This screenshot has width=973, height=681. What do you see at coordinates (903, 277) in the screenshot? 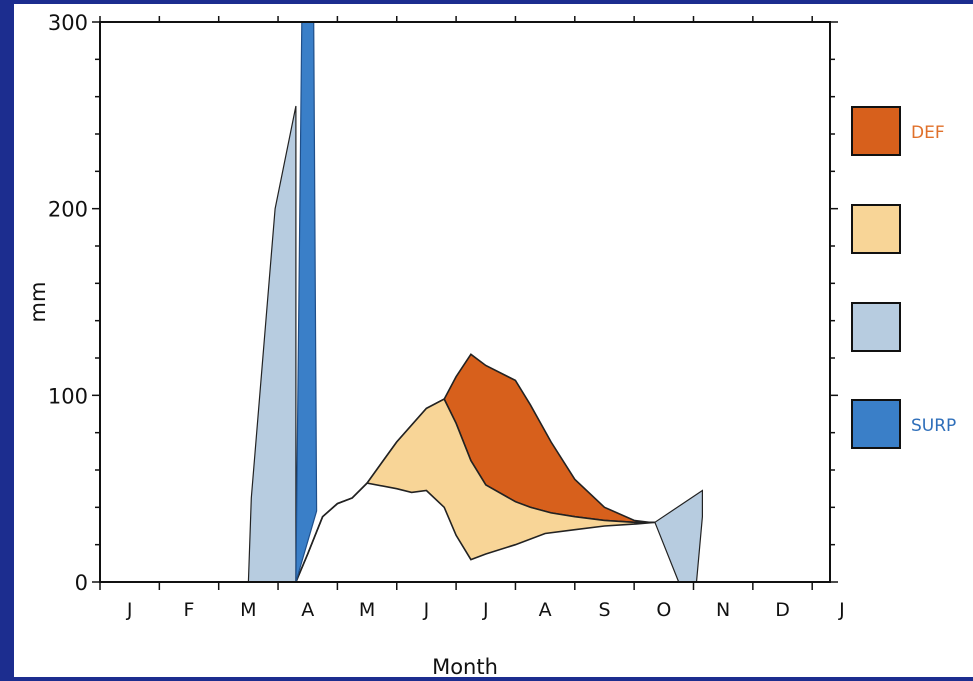
I see `legend: DEF SURP` at bounding box center [903, 277].